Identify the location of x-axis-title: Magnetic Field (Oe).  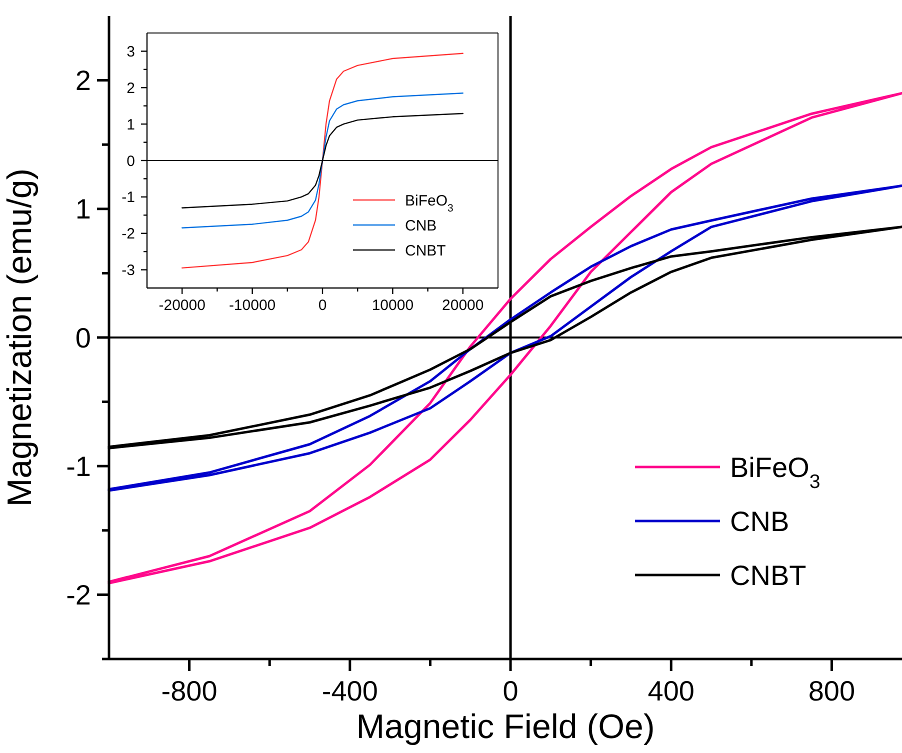
(505, 727).